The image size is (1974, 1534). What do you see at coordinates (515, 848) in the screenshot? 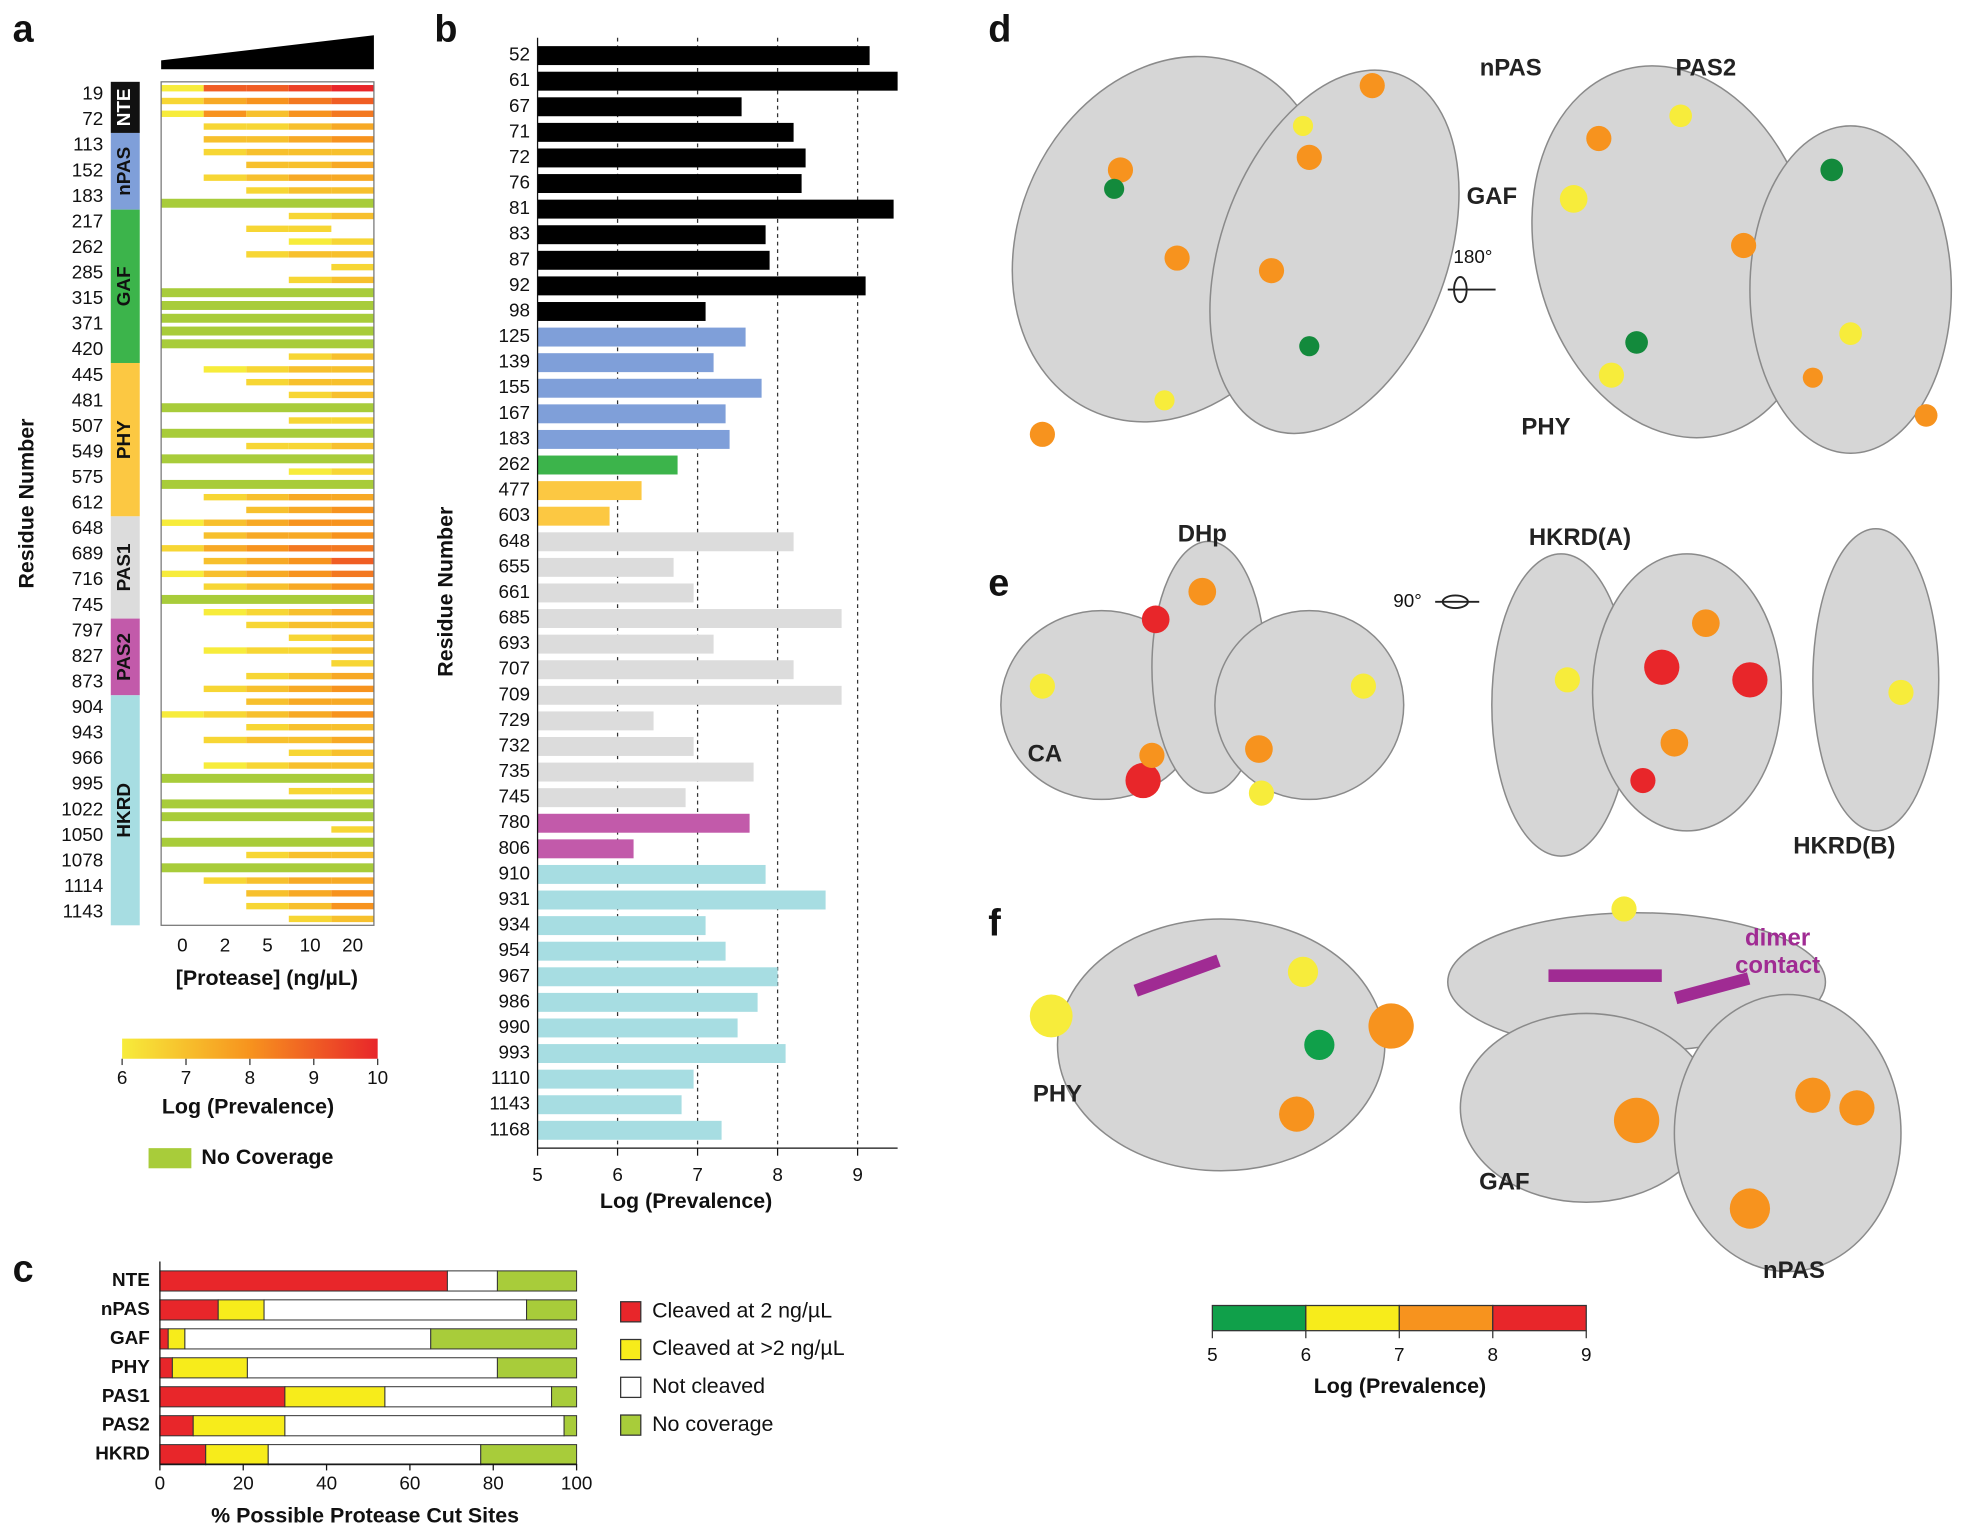
I see `y-tick-label: 806` at bounding box center [515, 848].